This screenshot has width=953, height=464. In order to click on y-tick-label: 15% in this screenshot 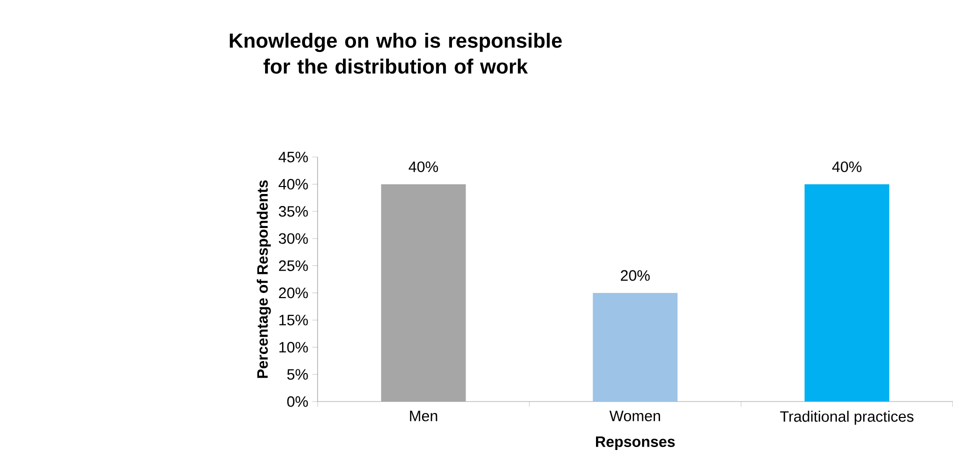, I will do `click(293, 320)`.